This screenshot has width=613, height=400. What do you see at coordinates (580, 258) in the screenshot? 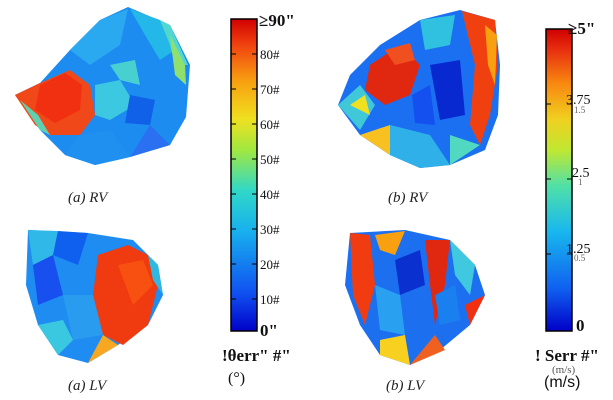
I see `cbar-right-faint-tick: 0.5` at bounding box center [580, 258].